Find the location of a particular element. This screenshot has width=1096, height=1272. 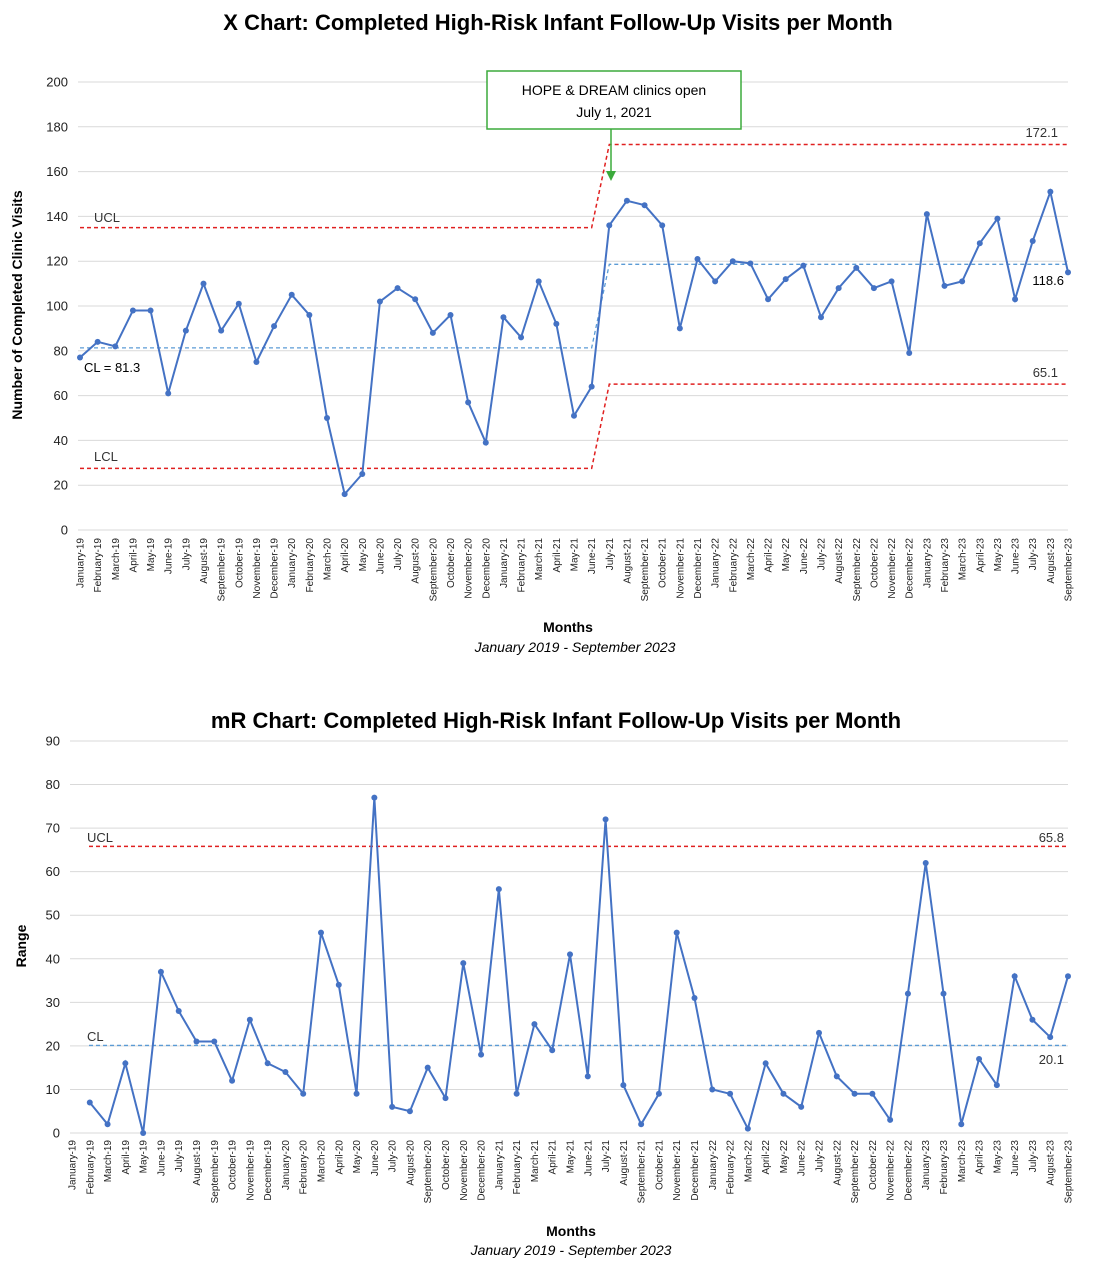

y-tick-label: 180 is located at coordinates (57, 126).